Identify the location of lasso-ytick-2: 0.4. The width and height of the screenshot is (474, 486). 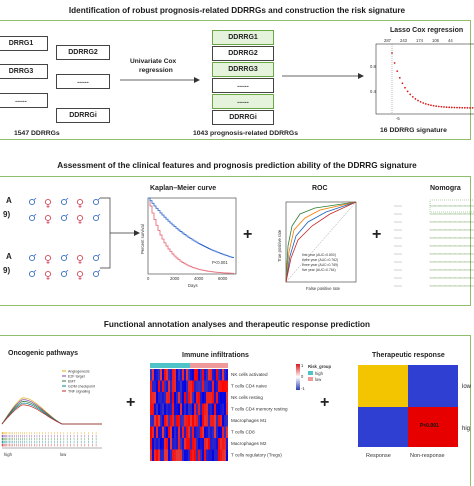
(373, 91).